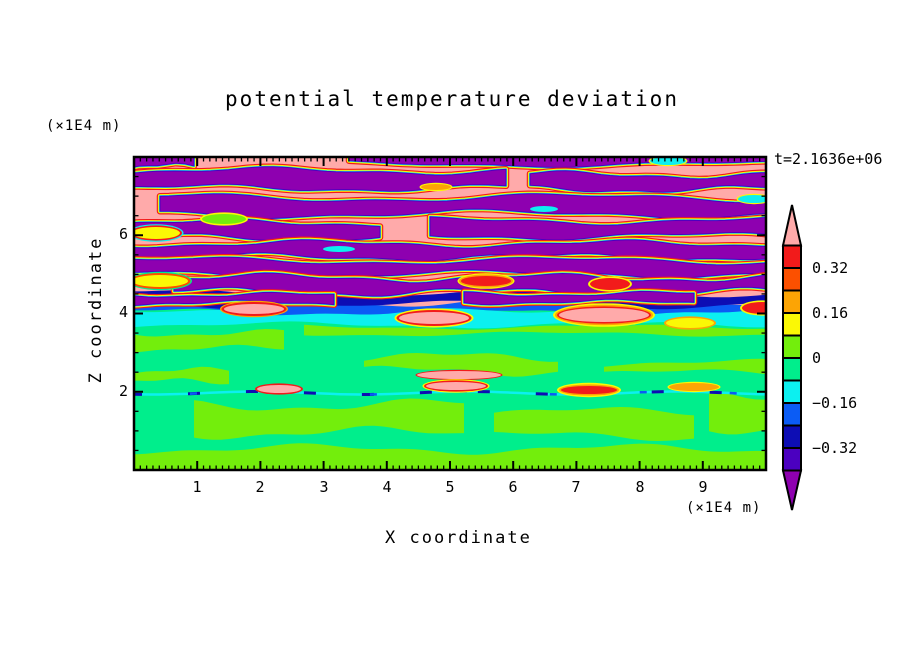  What do you see at coordinates (830, 268) in the screenshot?
I see `colorbar-label: 0.32` at bounding box center [830, 268].